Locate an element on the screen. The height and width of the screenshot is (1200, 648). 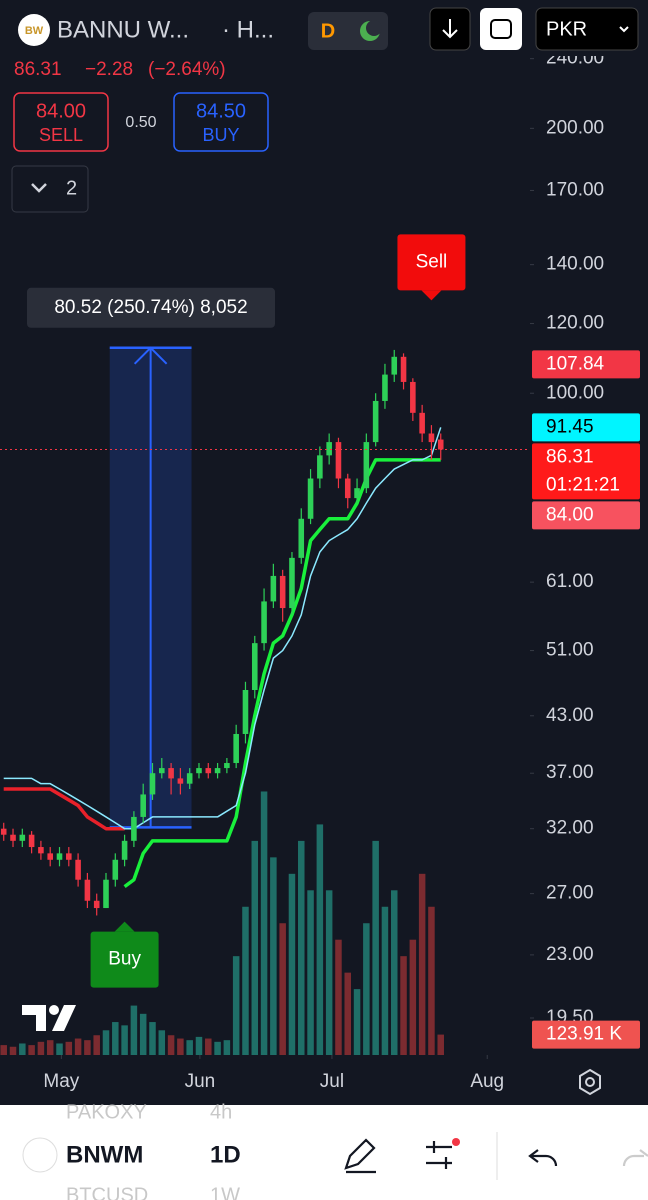
settings-icon is located at coordinates (590, 1082).